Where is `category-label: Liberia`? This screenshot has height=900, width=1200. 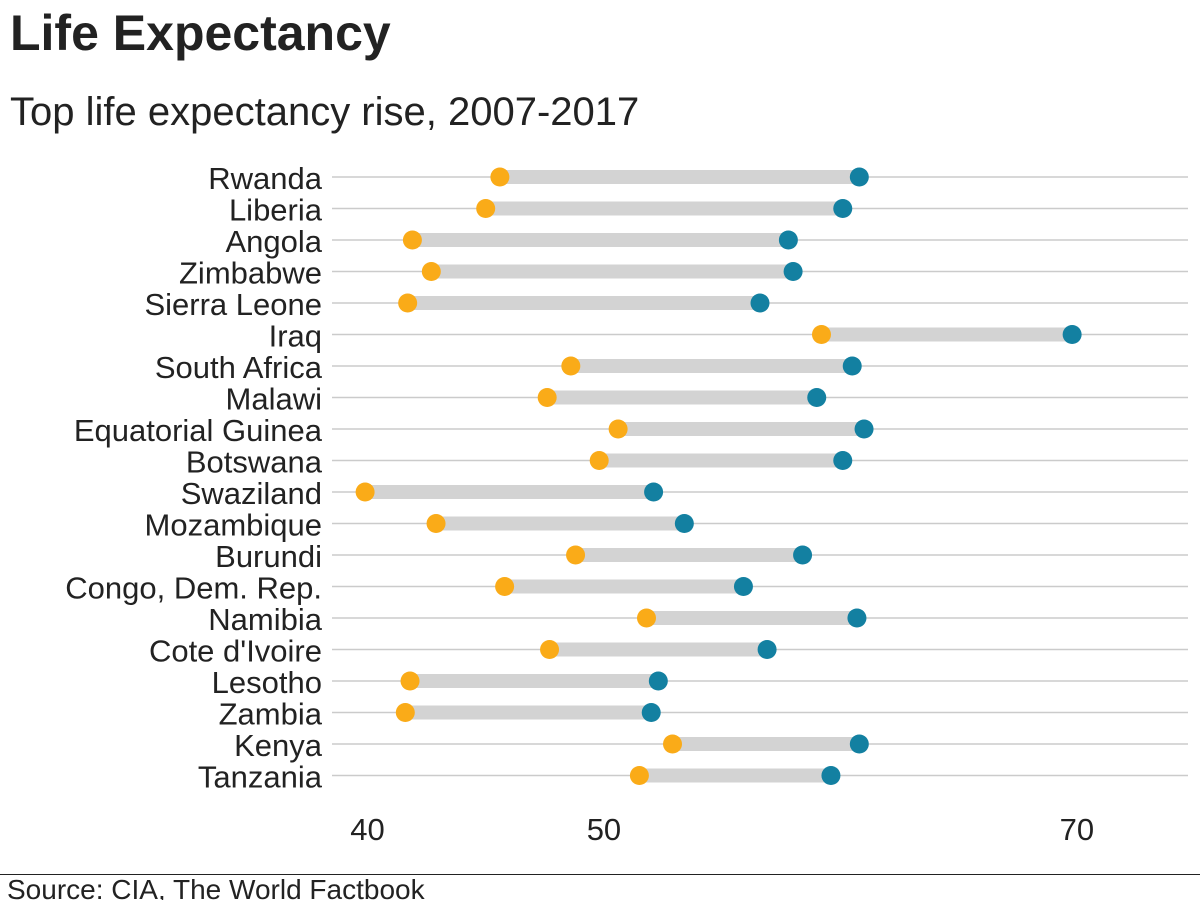 category-label: Liberia is located at coordinates (276, 210).